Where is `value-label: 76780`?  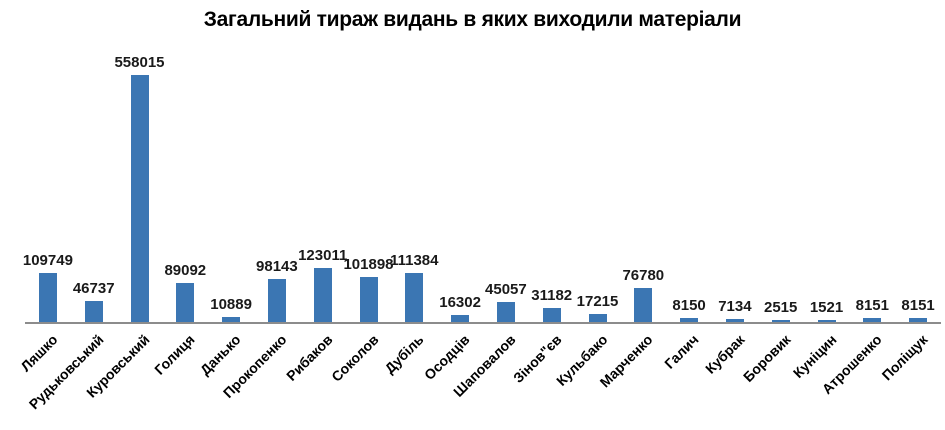 value-label: 76780 is located at coordinates (643, 275).